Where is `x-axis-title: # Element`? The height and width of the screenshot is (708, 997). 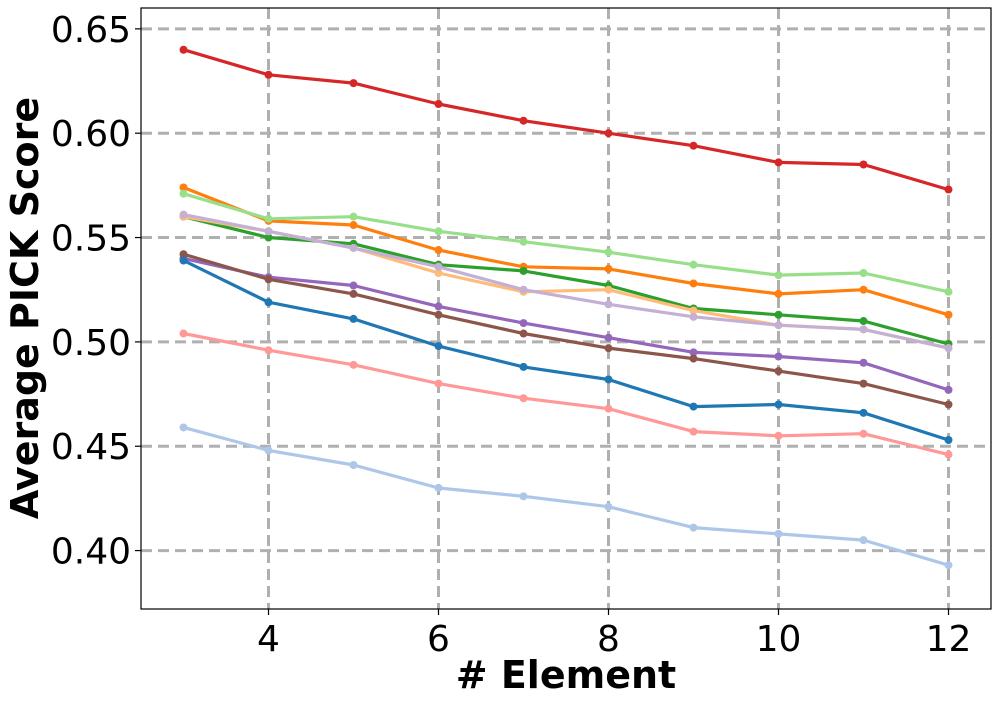 x-axis-title: # Element is located at coordinates (566, 675).